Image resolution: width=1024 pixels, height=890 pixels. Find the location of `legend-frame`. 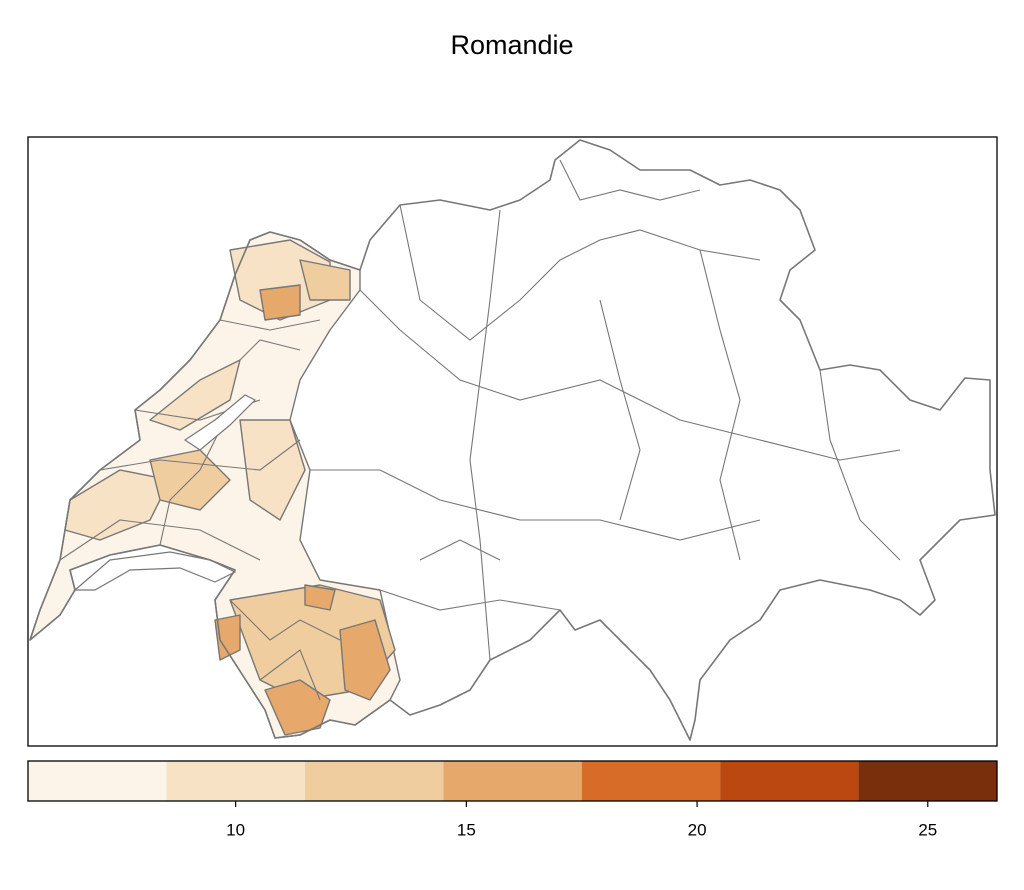

legend-frame is located at coordinates (512, 781).